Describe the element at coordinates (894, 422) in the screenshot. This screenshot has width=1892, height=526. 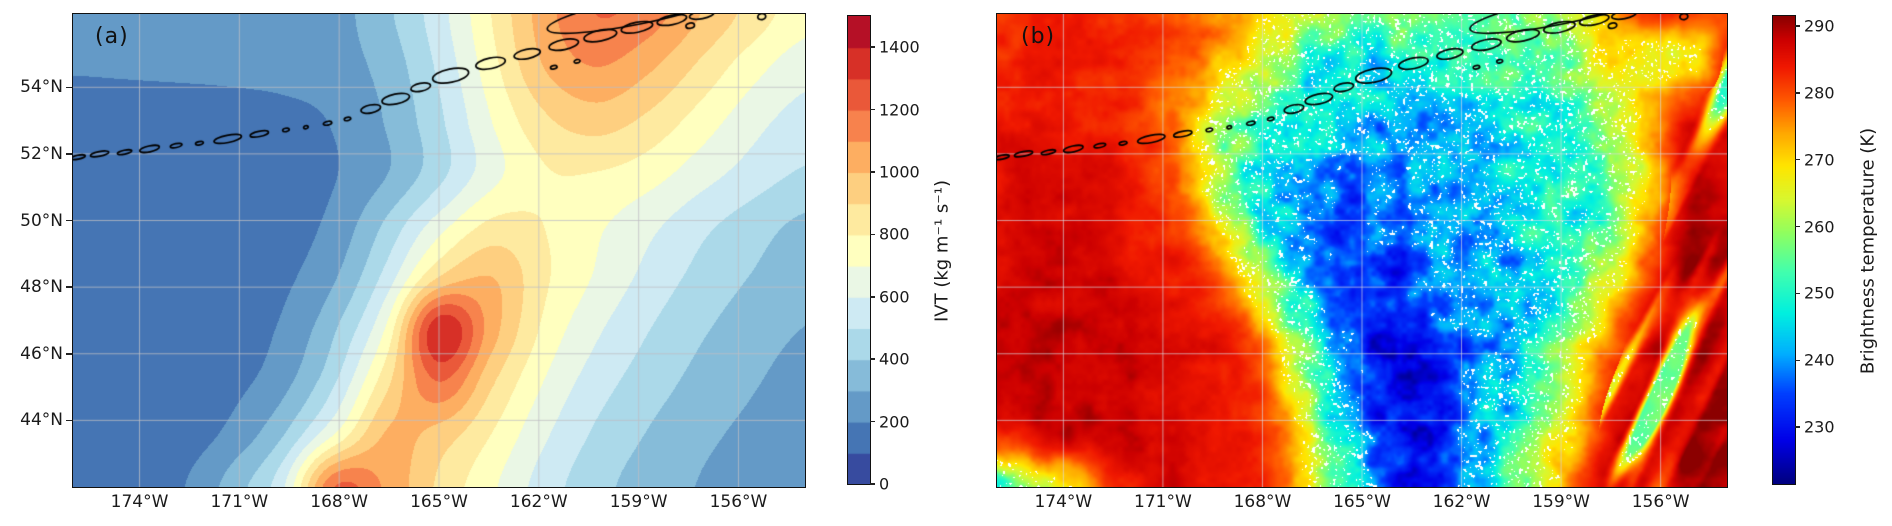
I see `colorbar-tick-label: 200` at that location.